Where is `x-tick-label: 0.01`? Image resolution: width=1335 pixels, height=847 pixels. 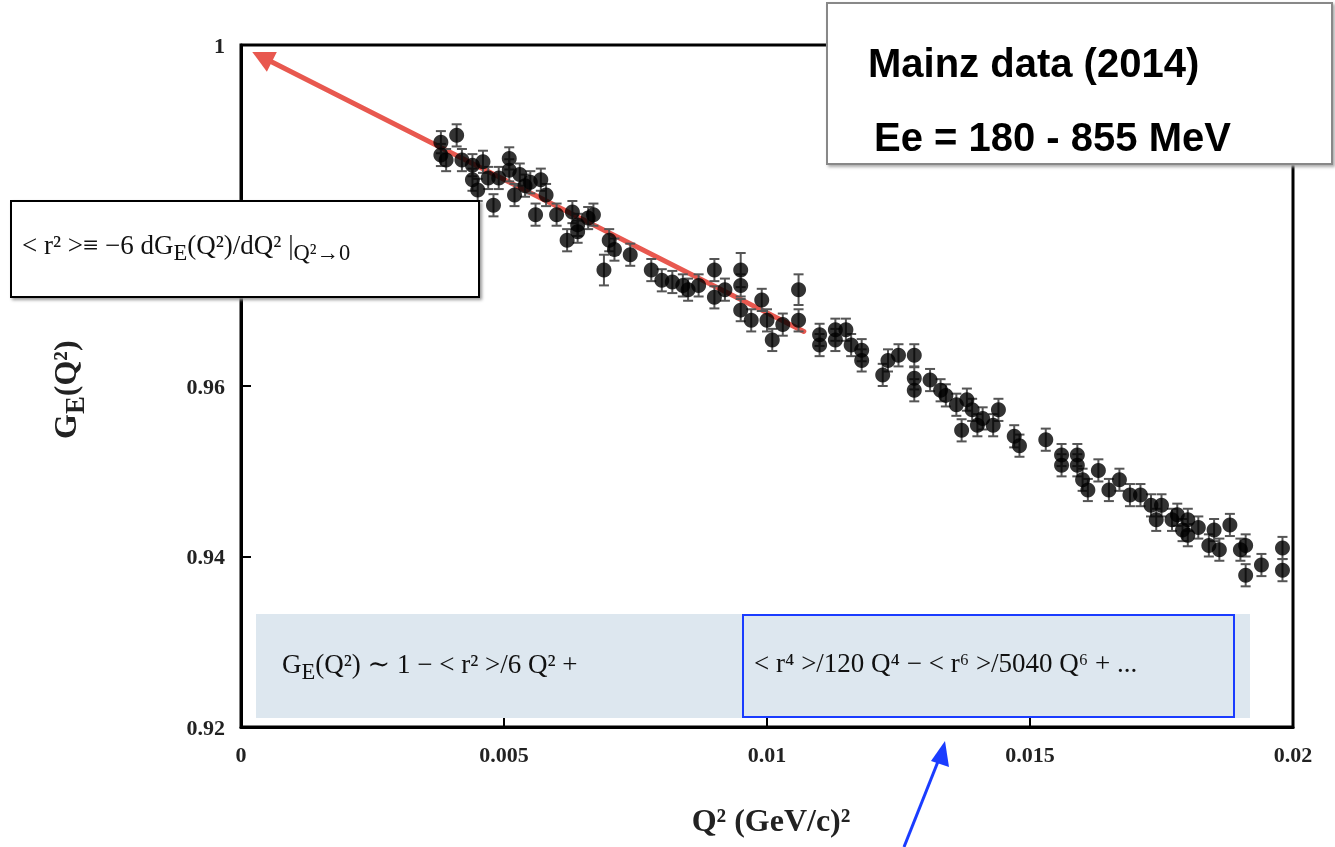 x-tick-label: 0.01 is located at coordinates (767, 754).